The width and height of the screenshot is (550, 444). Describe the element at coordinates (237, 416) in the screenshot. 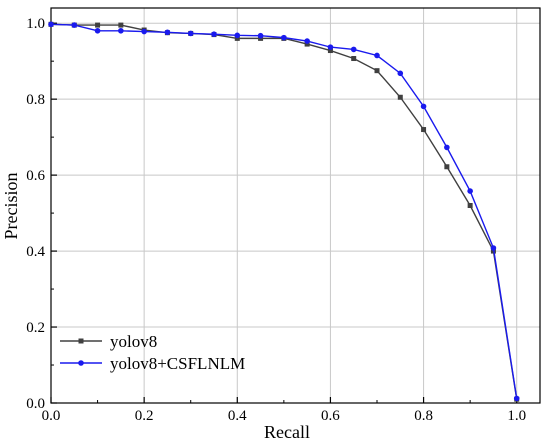

I see `x-tick-label: 0.4` at that location.